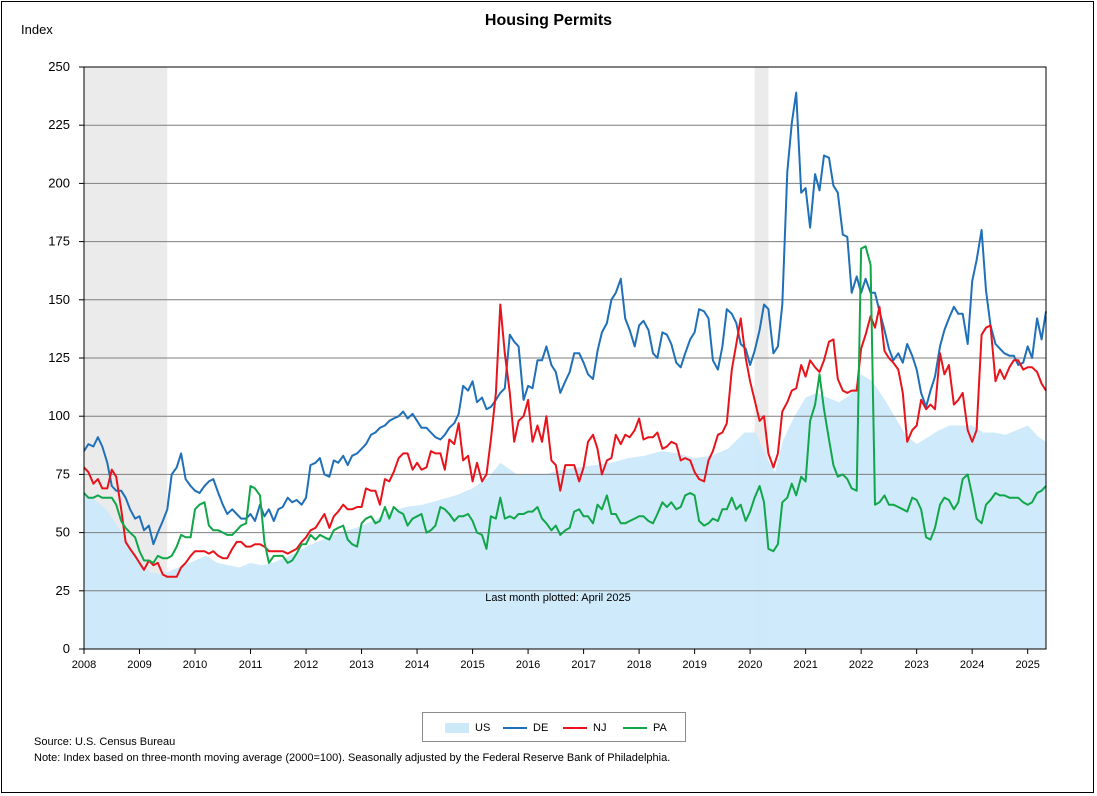 This screenshot has height=796, width=1097. I want to click on y-tick-label-75: 75, so click(63, 473).